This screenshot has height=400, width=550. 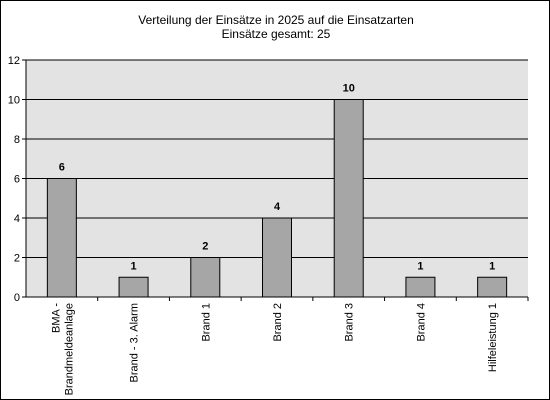 I want to click on x-tick-label: BMA -, so click(x=56, y=318).